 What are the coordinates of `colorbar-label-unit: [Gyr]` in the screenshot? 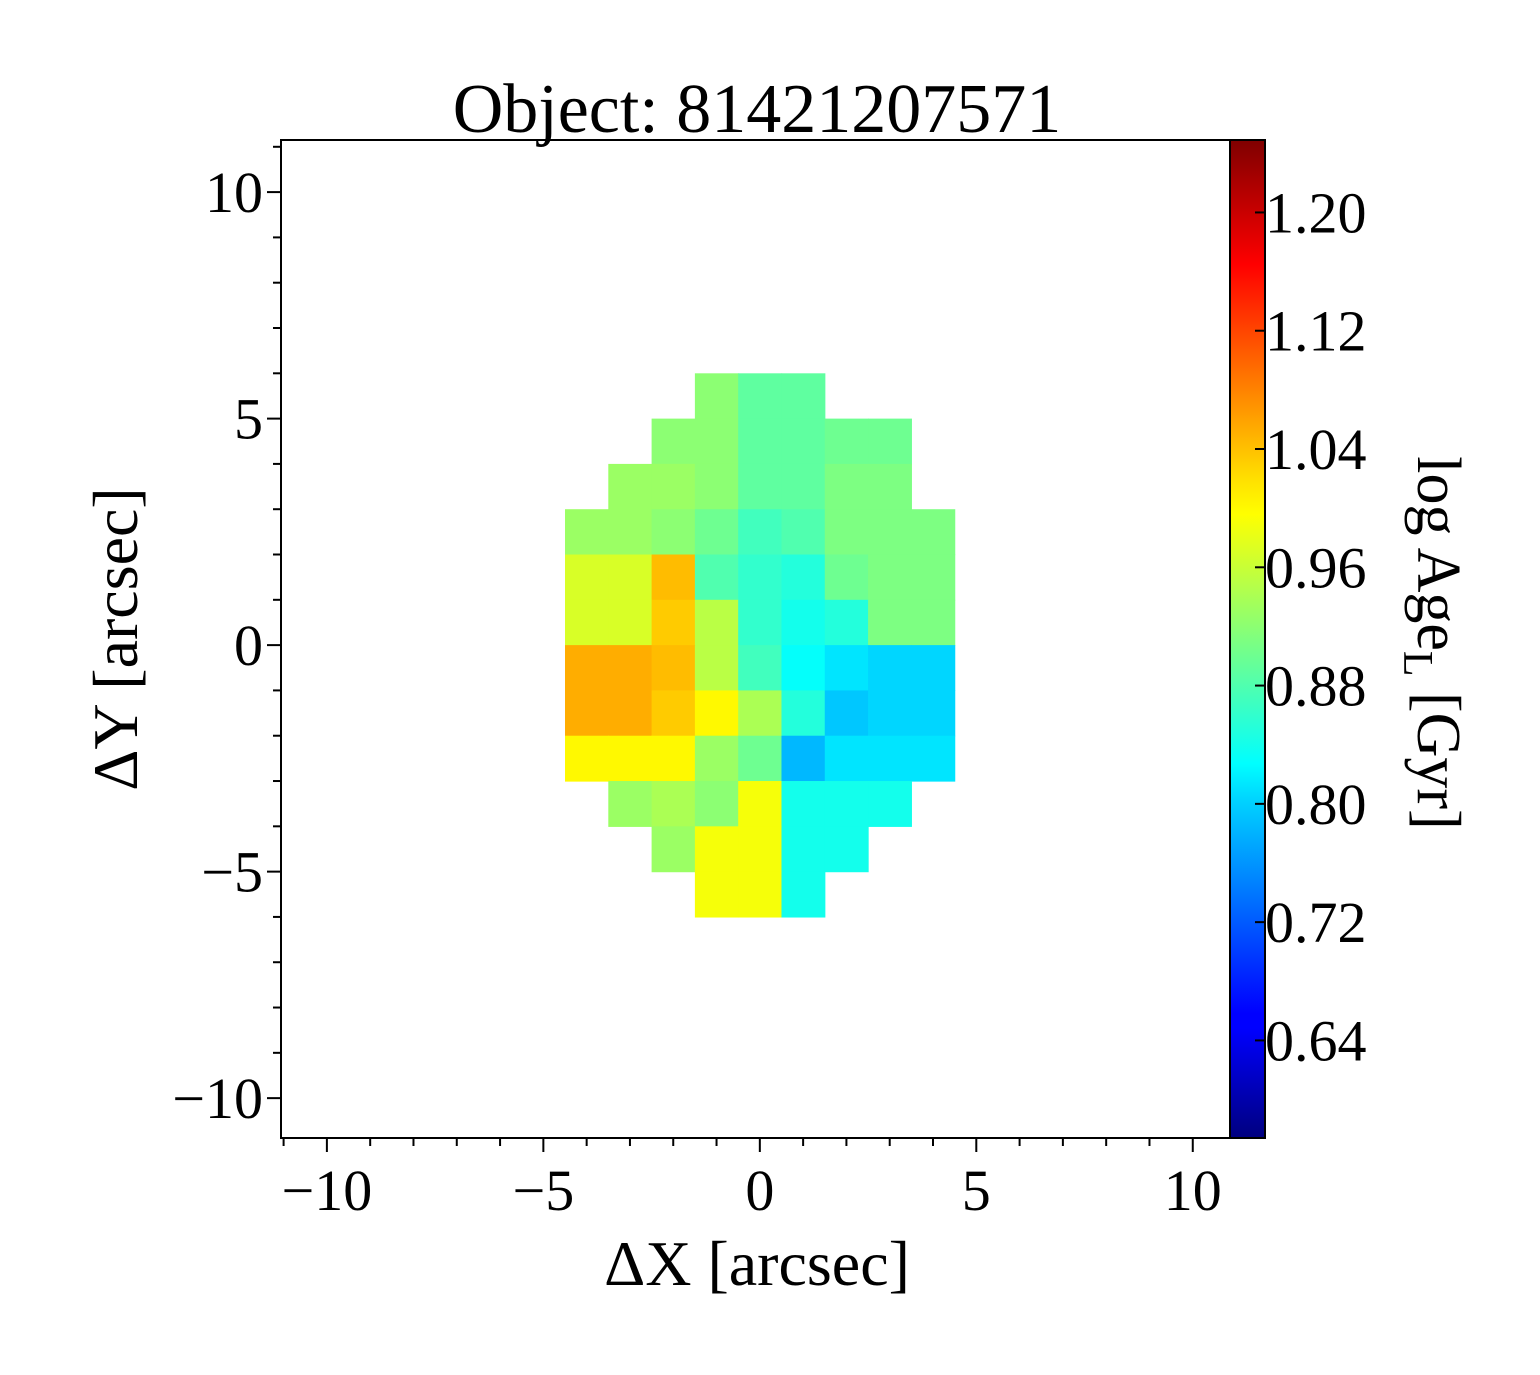 It's located at (1438, 753).